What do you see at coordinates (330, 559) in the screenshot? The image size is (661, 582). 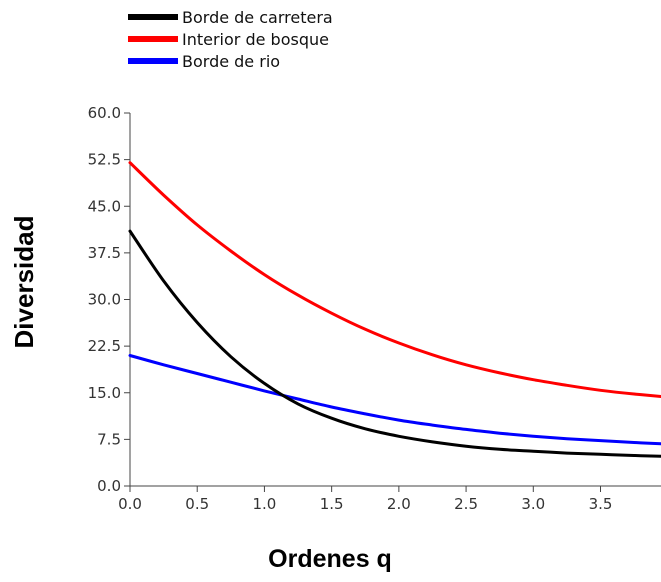 I see `x-axis-title: Ordenes q` at bounding box center [330, 559].